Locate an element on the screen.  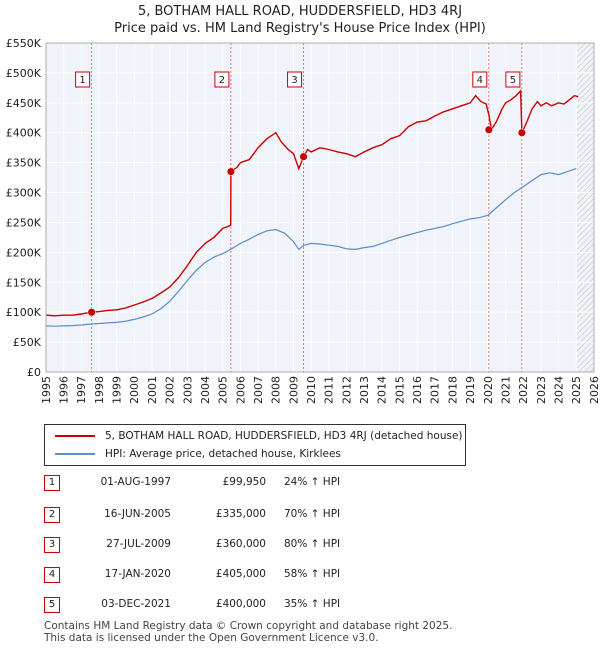
x-tick-label: 2016 is located at coordinates (417, 390).